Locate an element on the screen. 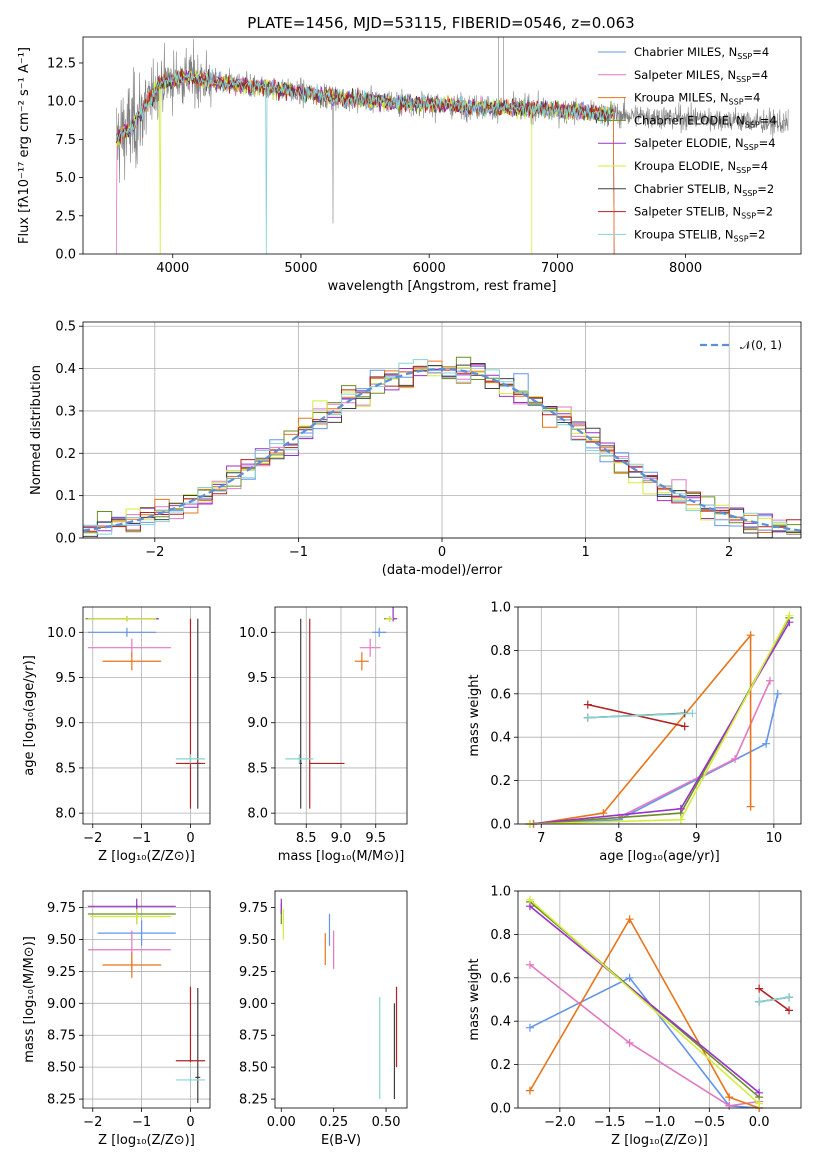  x-tick-label: 0.00 is located at coordinates (281, 1122).